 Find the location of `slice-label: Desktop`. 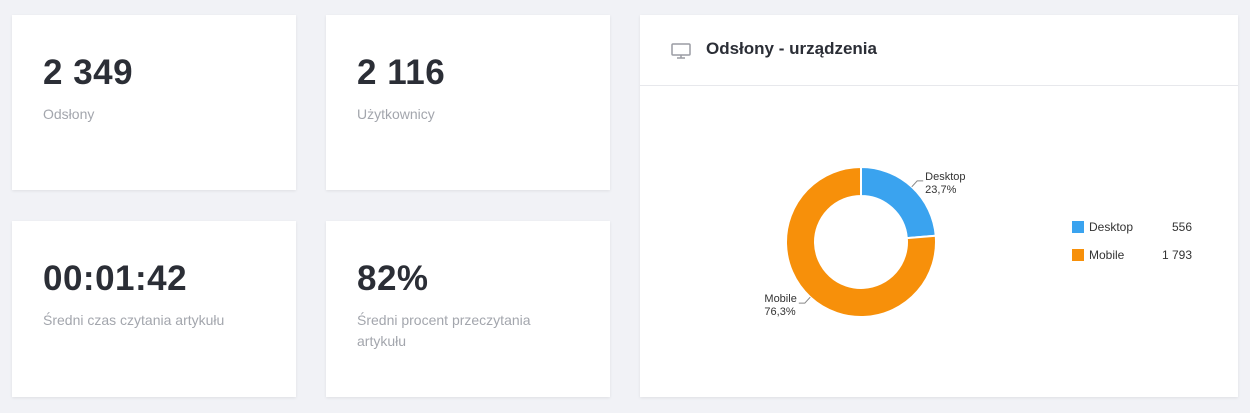

slice-label: Desktop is located at coordinates (945, 177).